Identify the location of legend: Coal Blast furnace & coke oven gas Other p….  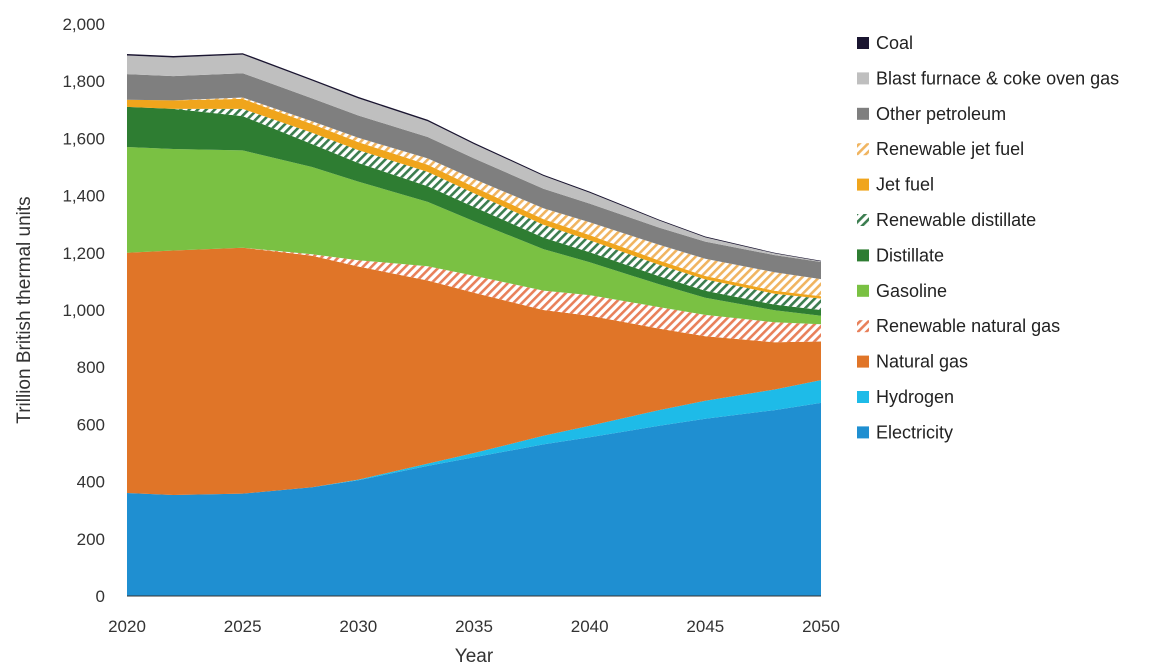
(988, 237).